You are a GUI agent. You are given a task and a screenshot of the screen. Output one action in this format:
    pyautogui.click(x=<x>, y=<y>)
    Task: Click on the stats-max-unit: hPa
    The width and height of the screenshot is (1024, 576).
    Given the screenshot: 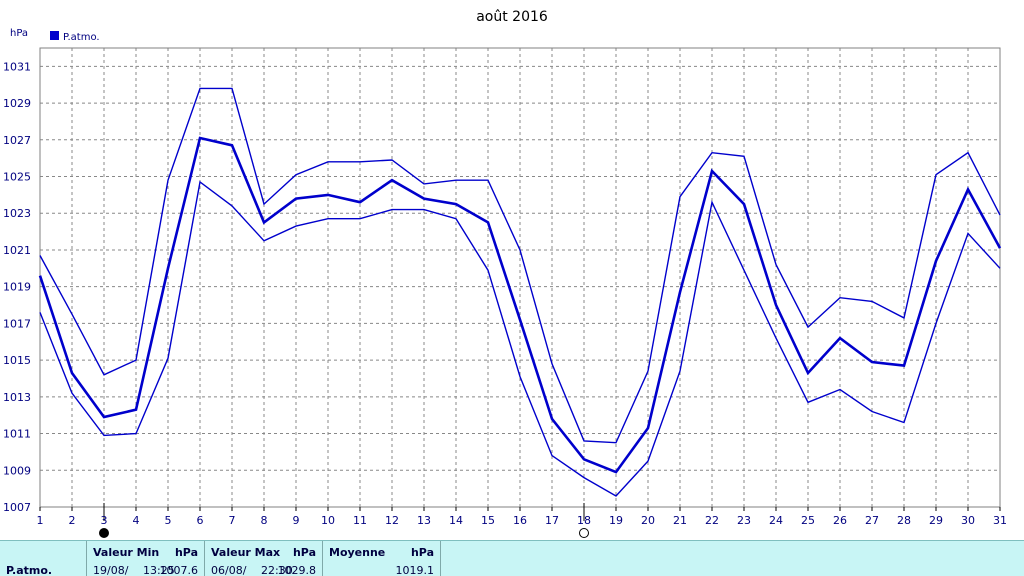 What is the action you would take?
    pyautogui.click(x=304, y=552)
    